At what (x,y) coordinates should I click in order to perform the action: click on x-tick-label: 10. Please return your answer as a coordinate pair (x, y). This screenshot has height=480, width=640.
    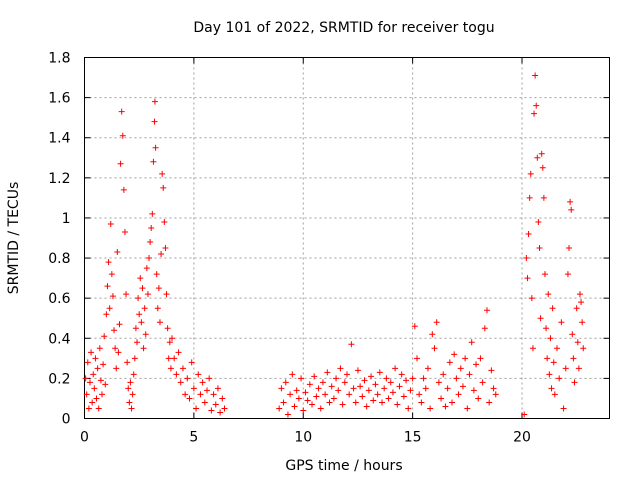
    Looking at the image, I should click on (303, 438).